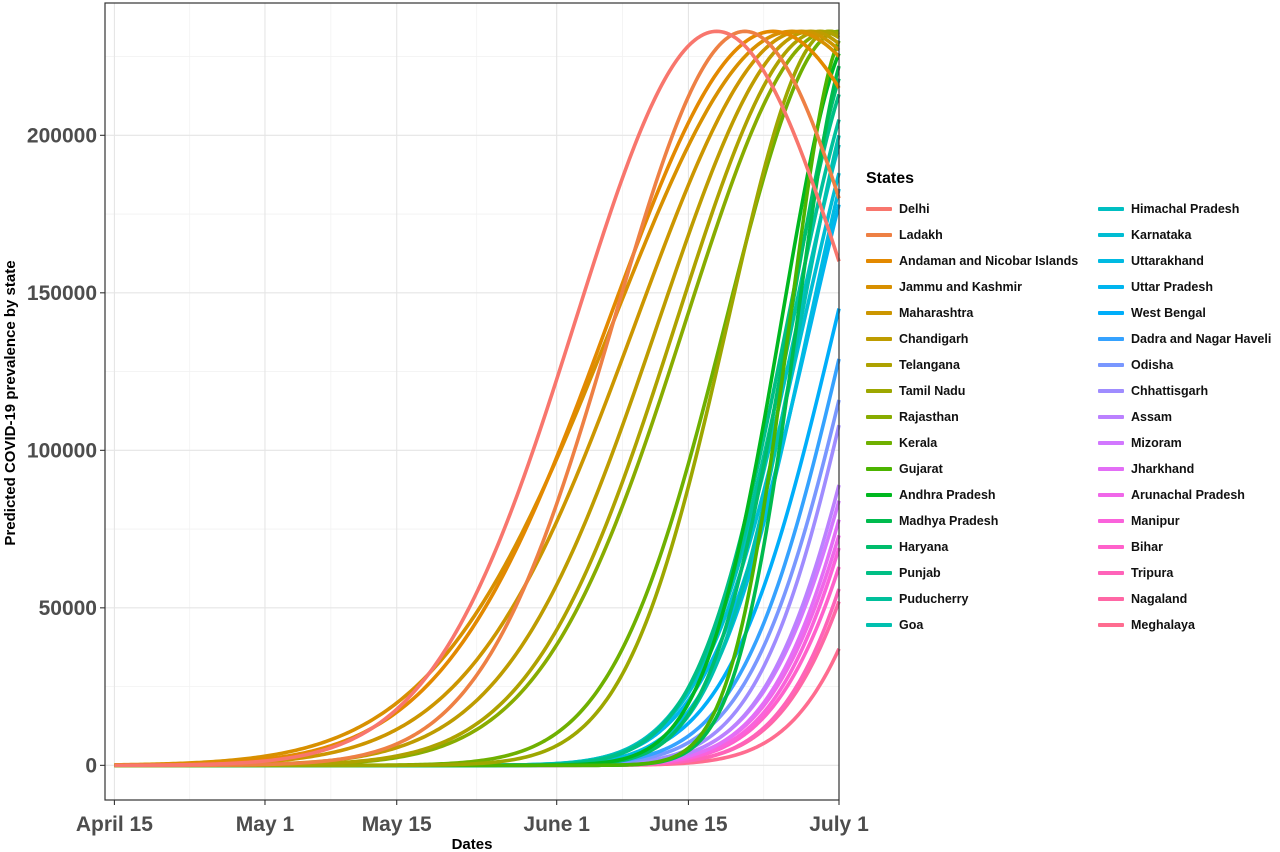  Describe the element at coordinates (1159, 599) in the screenshot. I see `legend-label: Nagaland` at that location.